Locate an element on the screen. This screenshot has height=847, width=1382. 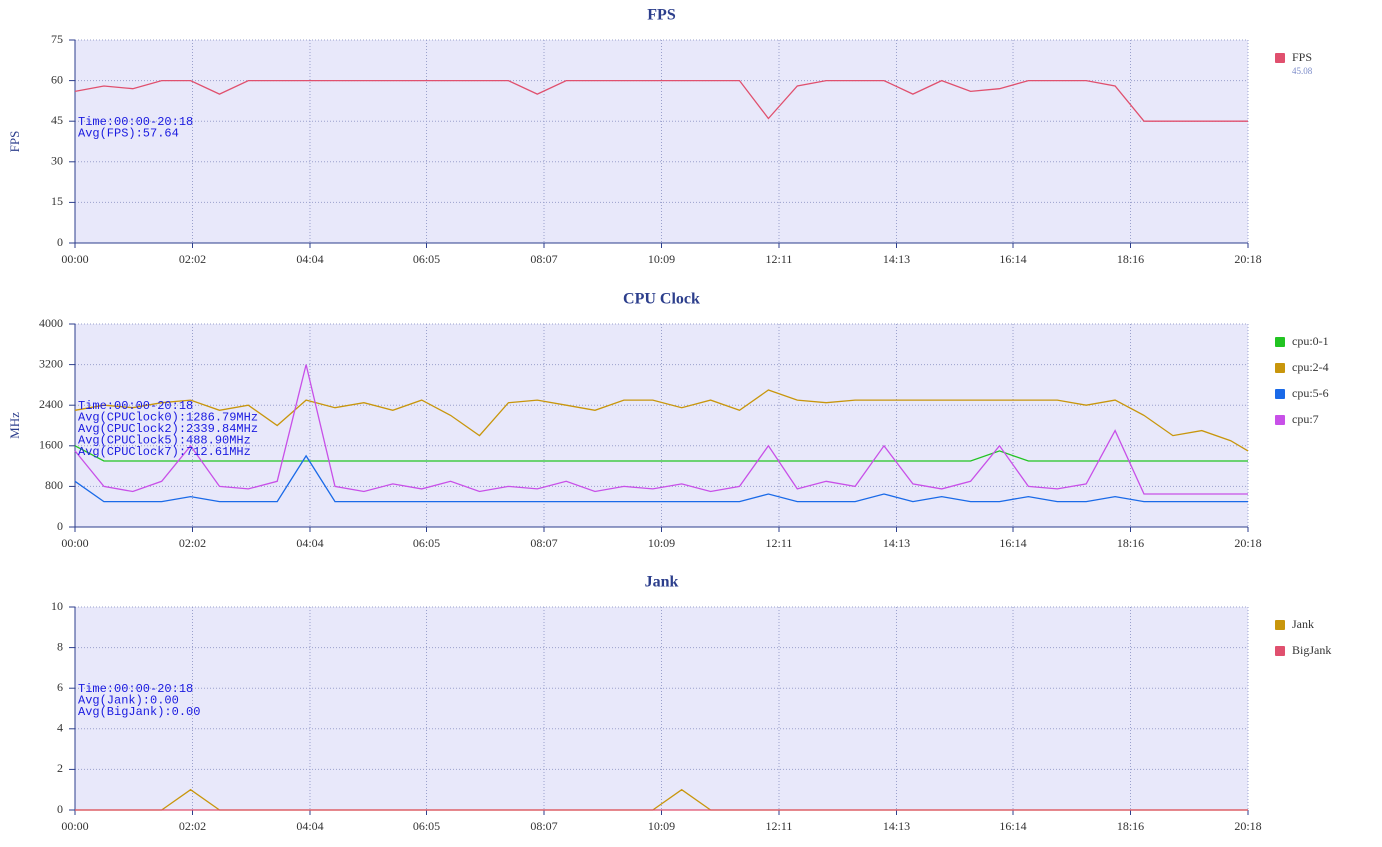
annotation: Avg(CPUClock7):712.61MHz is located at coordinates (164, 452).